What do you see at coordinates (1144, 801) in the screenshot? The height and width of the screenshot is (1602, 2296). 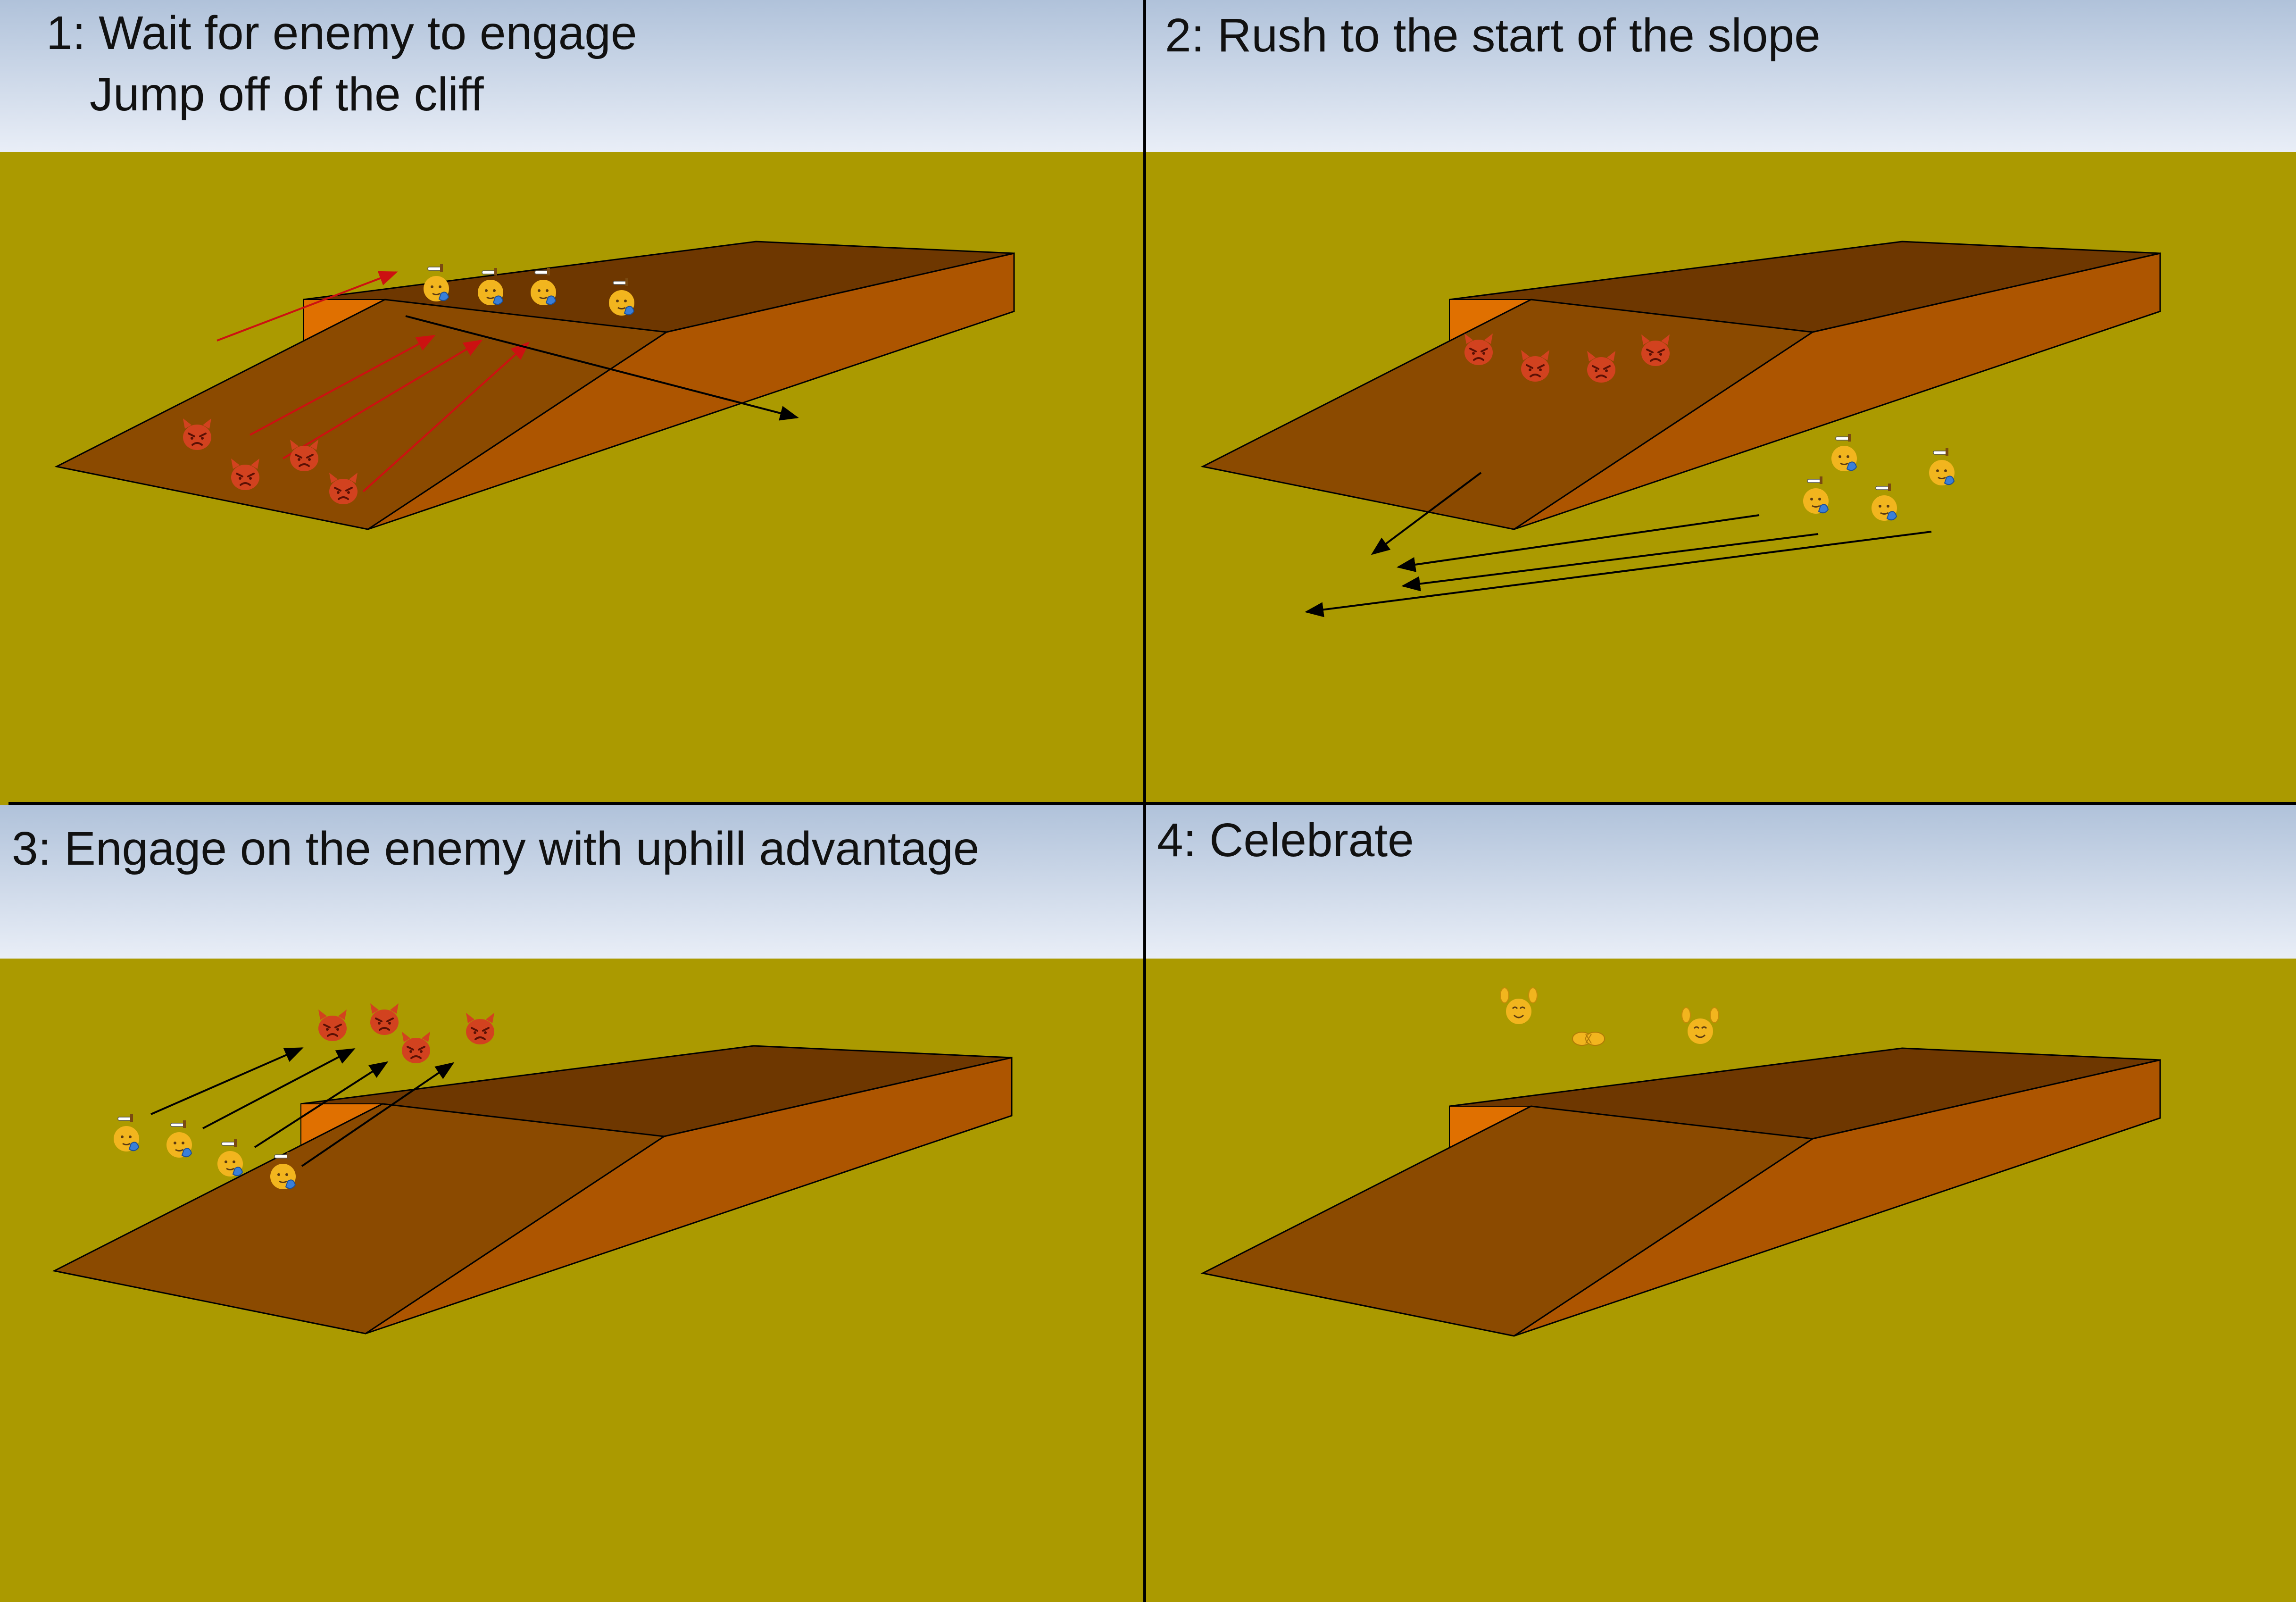 I see `vertical-divider` at bounding box center [1144, 801].